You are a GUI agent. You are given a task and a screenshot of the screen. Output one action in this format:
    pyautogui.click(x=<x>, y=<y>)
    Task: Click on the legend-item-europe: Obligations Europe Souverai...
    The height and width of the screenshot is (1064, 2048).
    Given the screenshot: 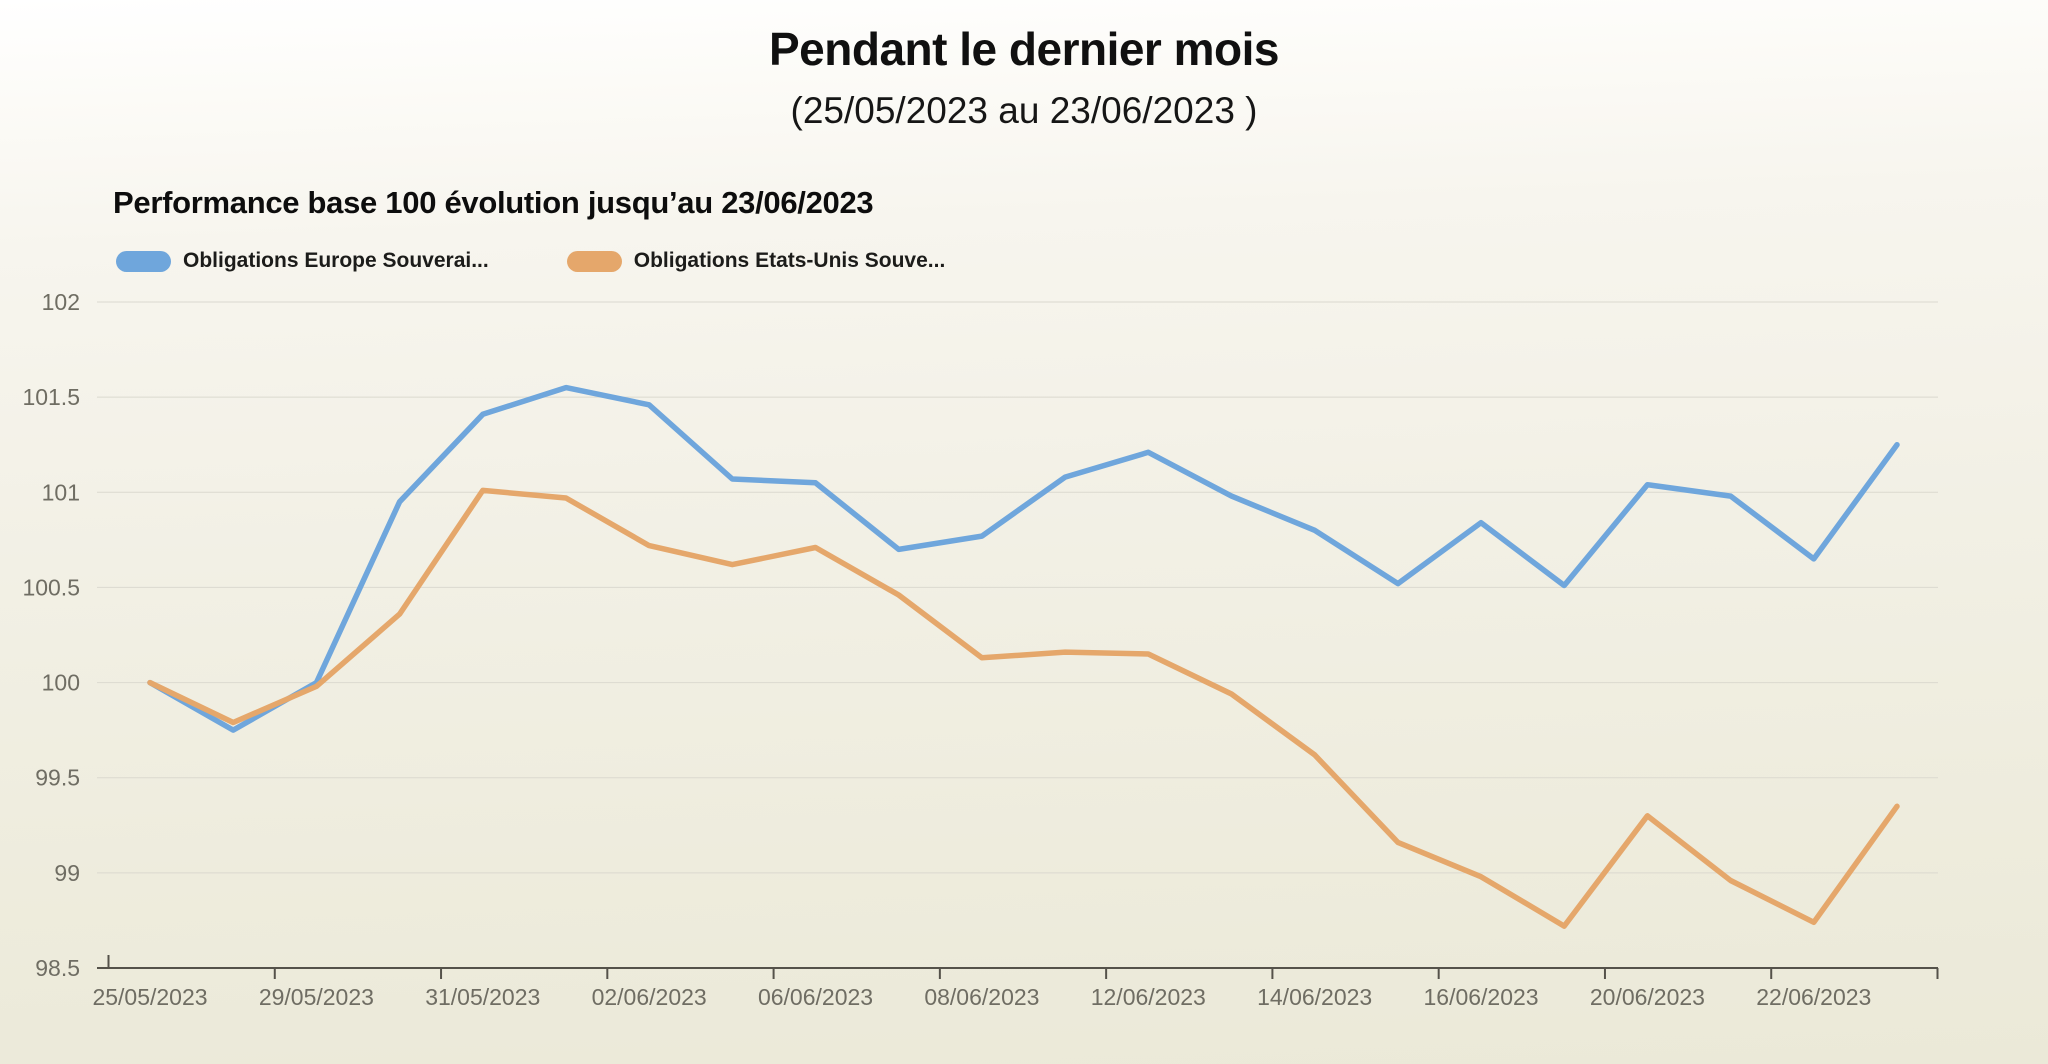 What is the action you would take?
    pyautogui.click(x=302, y=261)
    